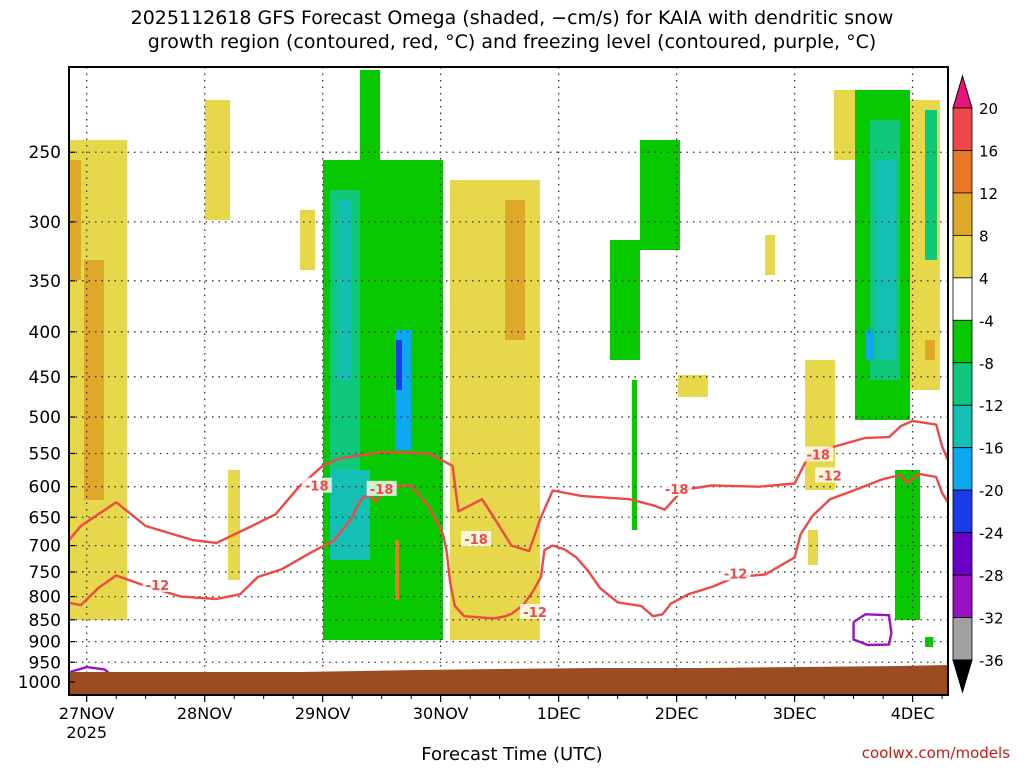  What do you see at coordinates (988, 194) in the screenshot?
I see `colorbar-tick-label: 12` at bounding box center [988, 194].